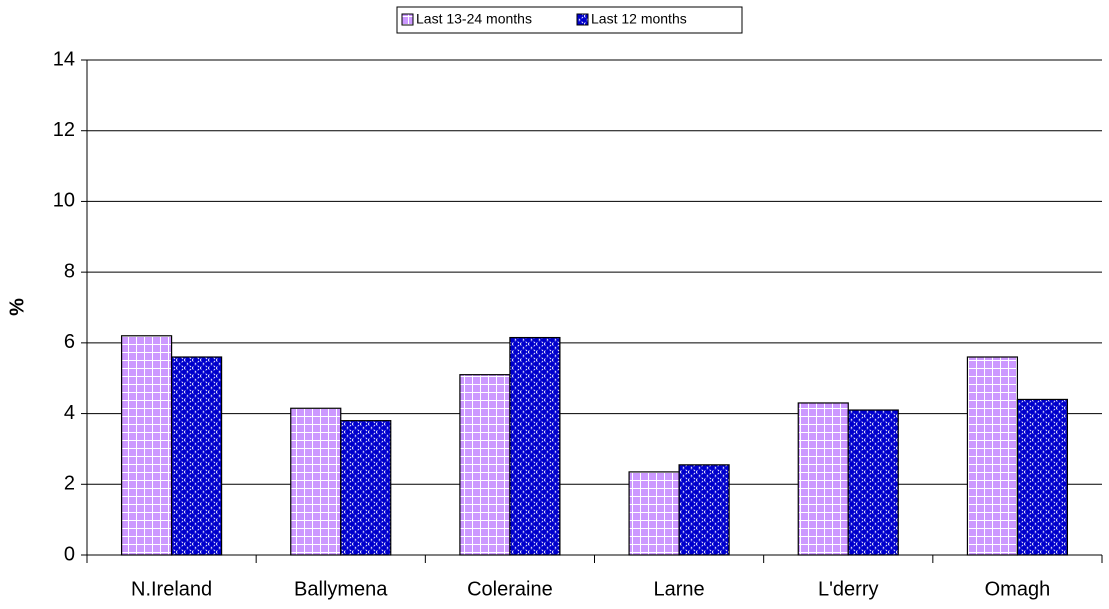 This screenshot has width=1109, height=609. What do you see at coordinates (69, 342) in the screenshot?
I see `y-tick-label: 6` at bounding box center [69, 342].